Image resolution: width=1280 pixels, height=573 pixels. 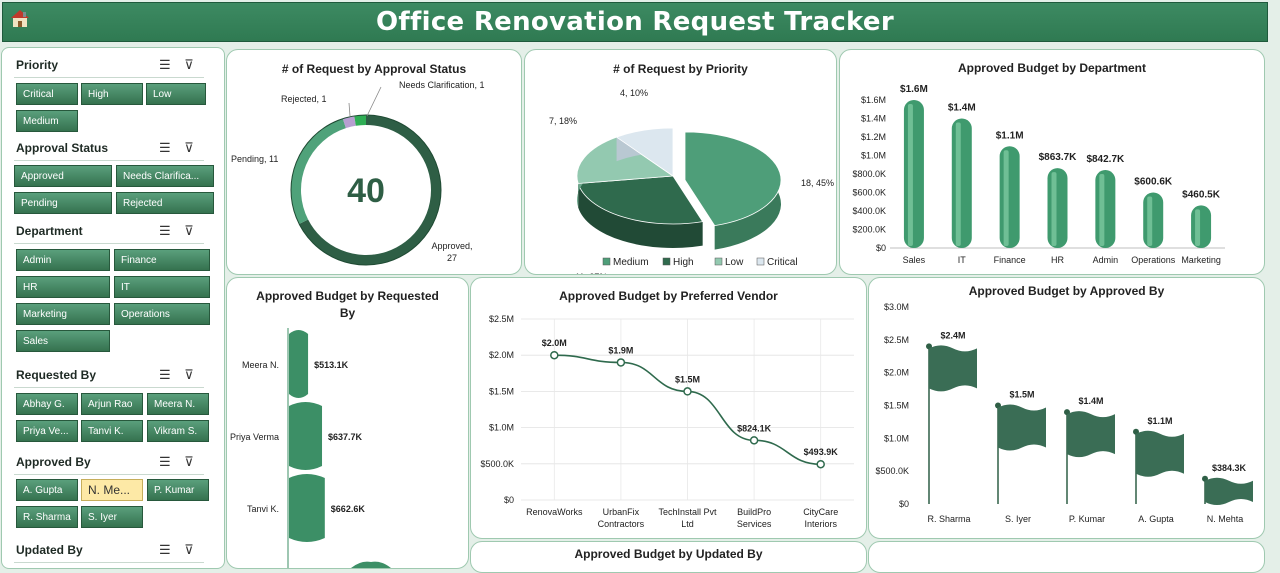 I want to click on bar-marketing, so click(x=1201, y=226).